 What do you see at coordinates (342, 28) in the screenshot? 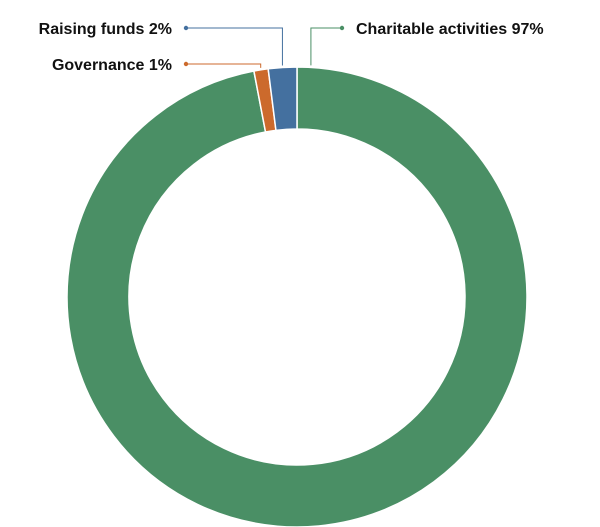
I see `callout-dot-charitable-activities` at bounding box center [342, 28].